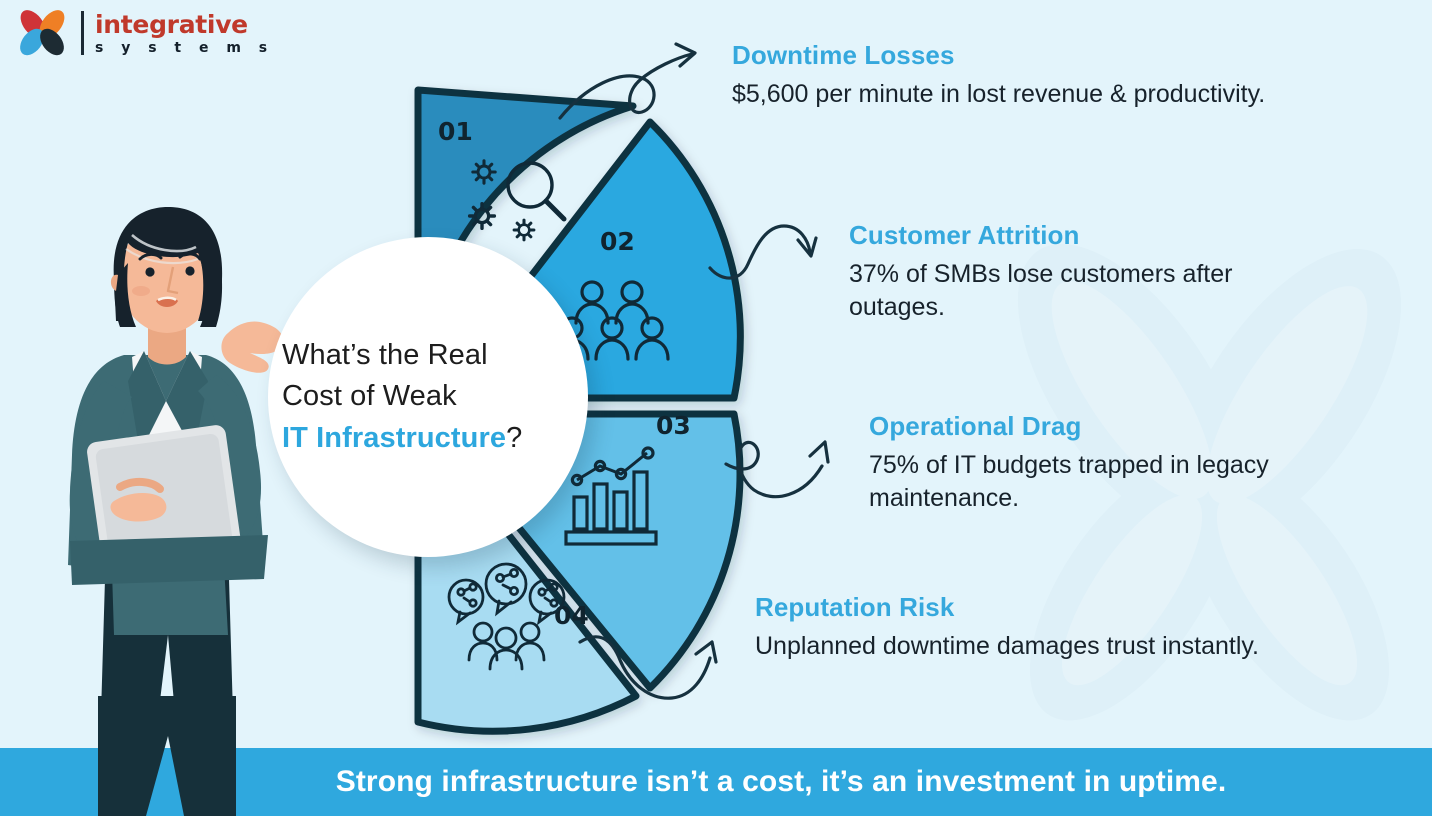 The width and height of the screenshot is (1432, 816). Describe the element at coordinates (176, 511) in the screenshot. I see `businesswoman-illustration` at that location.